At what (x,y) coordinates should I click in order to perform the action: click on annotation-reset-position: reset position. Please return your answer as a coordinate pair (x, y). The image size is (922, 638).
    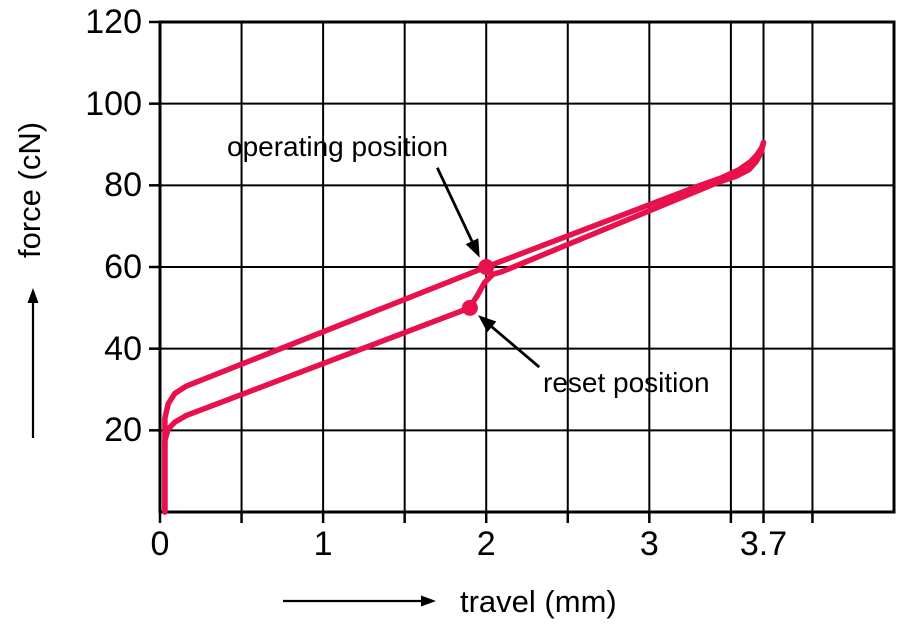
    Looking at the image, I should click on (626, 382).